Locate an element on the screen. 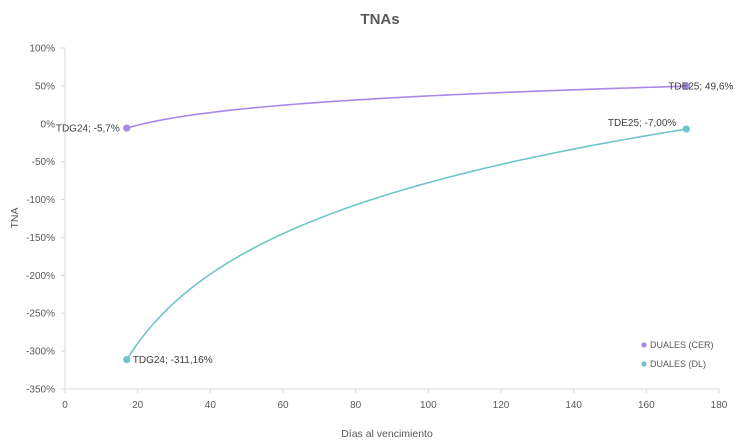  data-label: TDE25; 49,6% is located at coordinates (700, 87).